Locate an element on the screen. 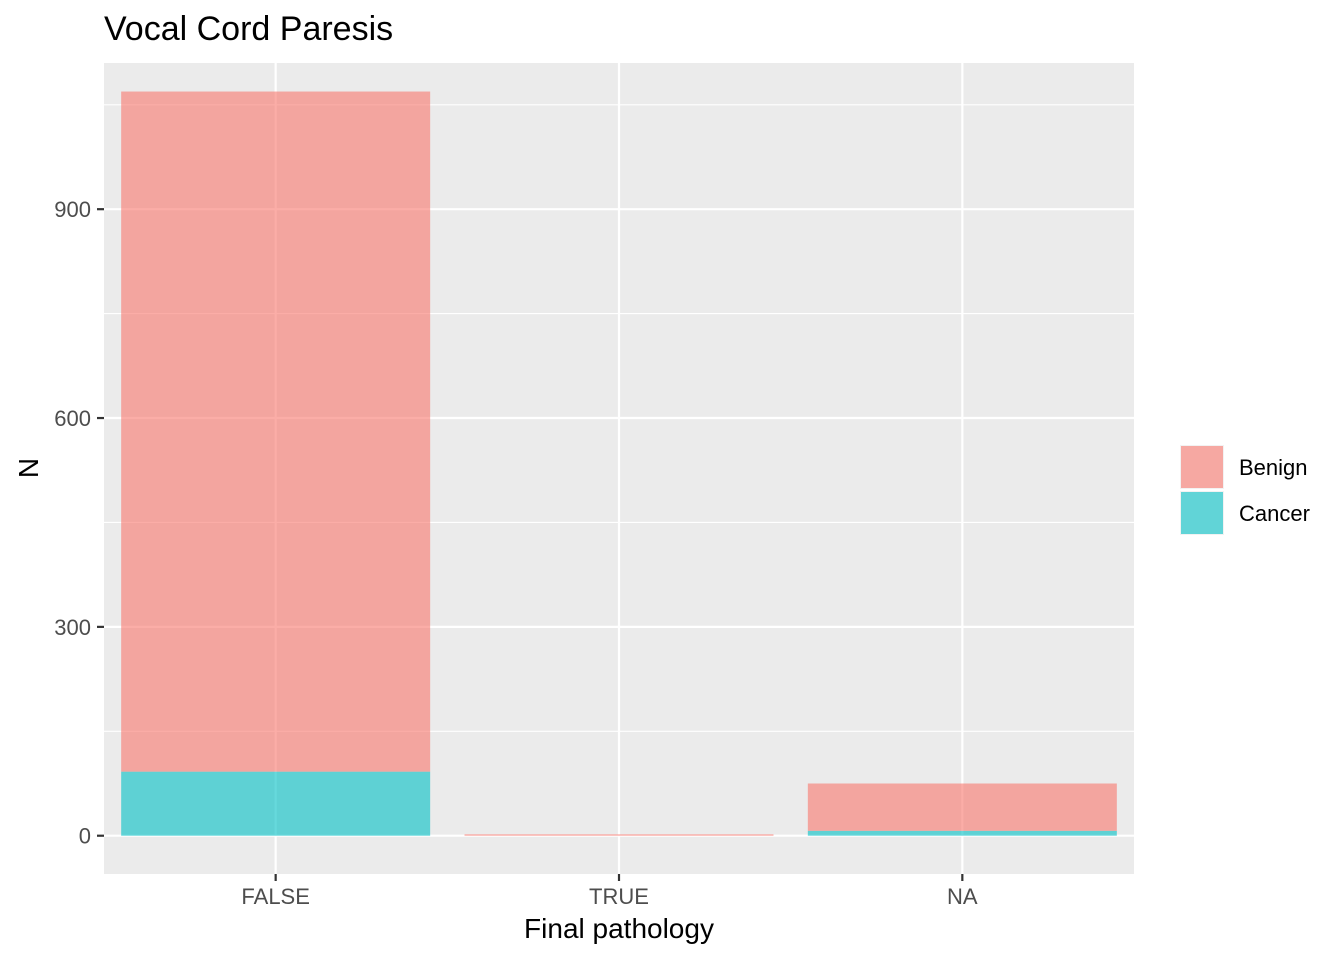 The width and height of the screenshot is (1344, 960). y-tick-label: 900 is located at coordinates (72, 209).